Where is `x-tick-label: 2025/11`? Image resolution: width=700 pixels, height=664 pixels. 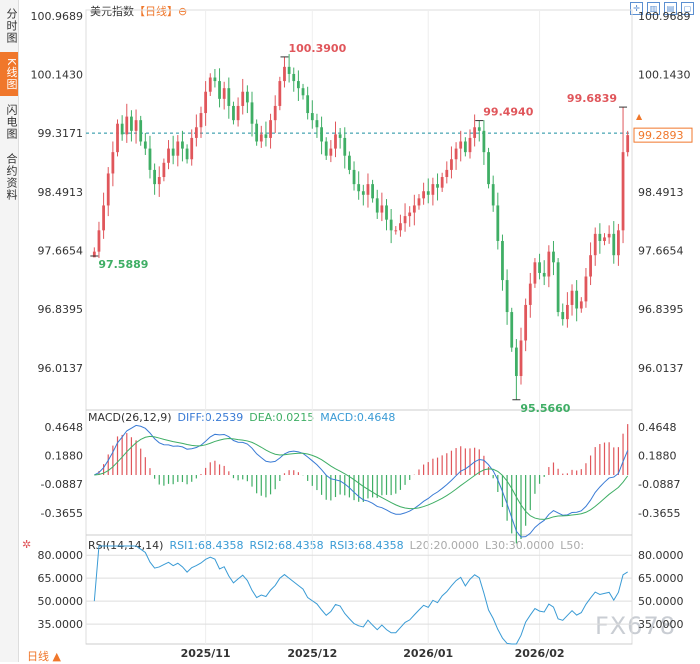
x-tick-label: 2025/11 is located at coordinates (206, 653).